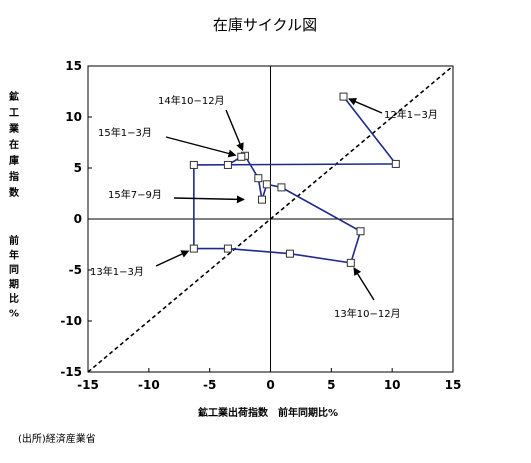 This screenshot has width=531, height=463. What do you see at coordinates (125, 132) in the screenshot?
I see `annotation-label: 15年1−3月` at bounding box center [125, 132].